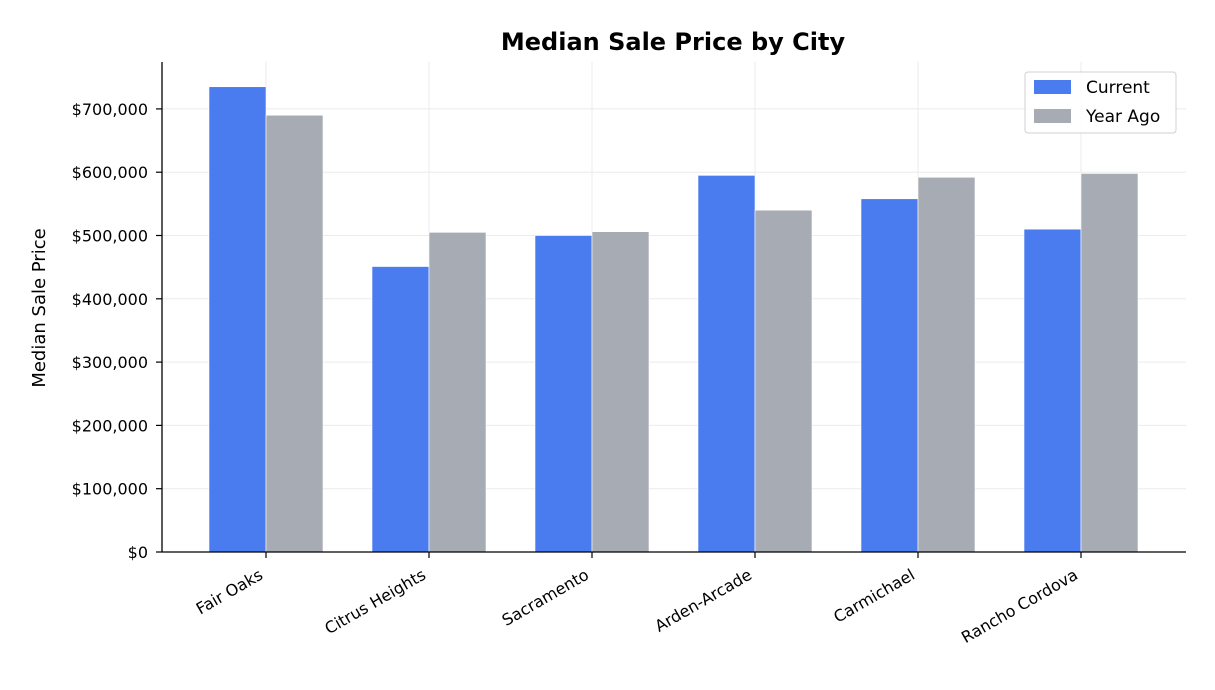 The image size is (1215, 690). Describe the element at coordinates (138, 552) in the screenshot. I see `y-tick-label: $0` at that location.